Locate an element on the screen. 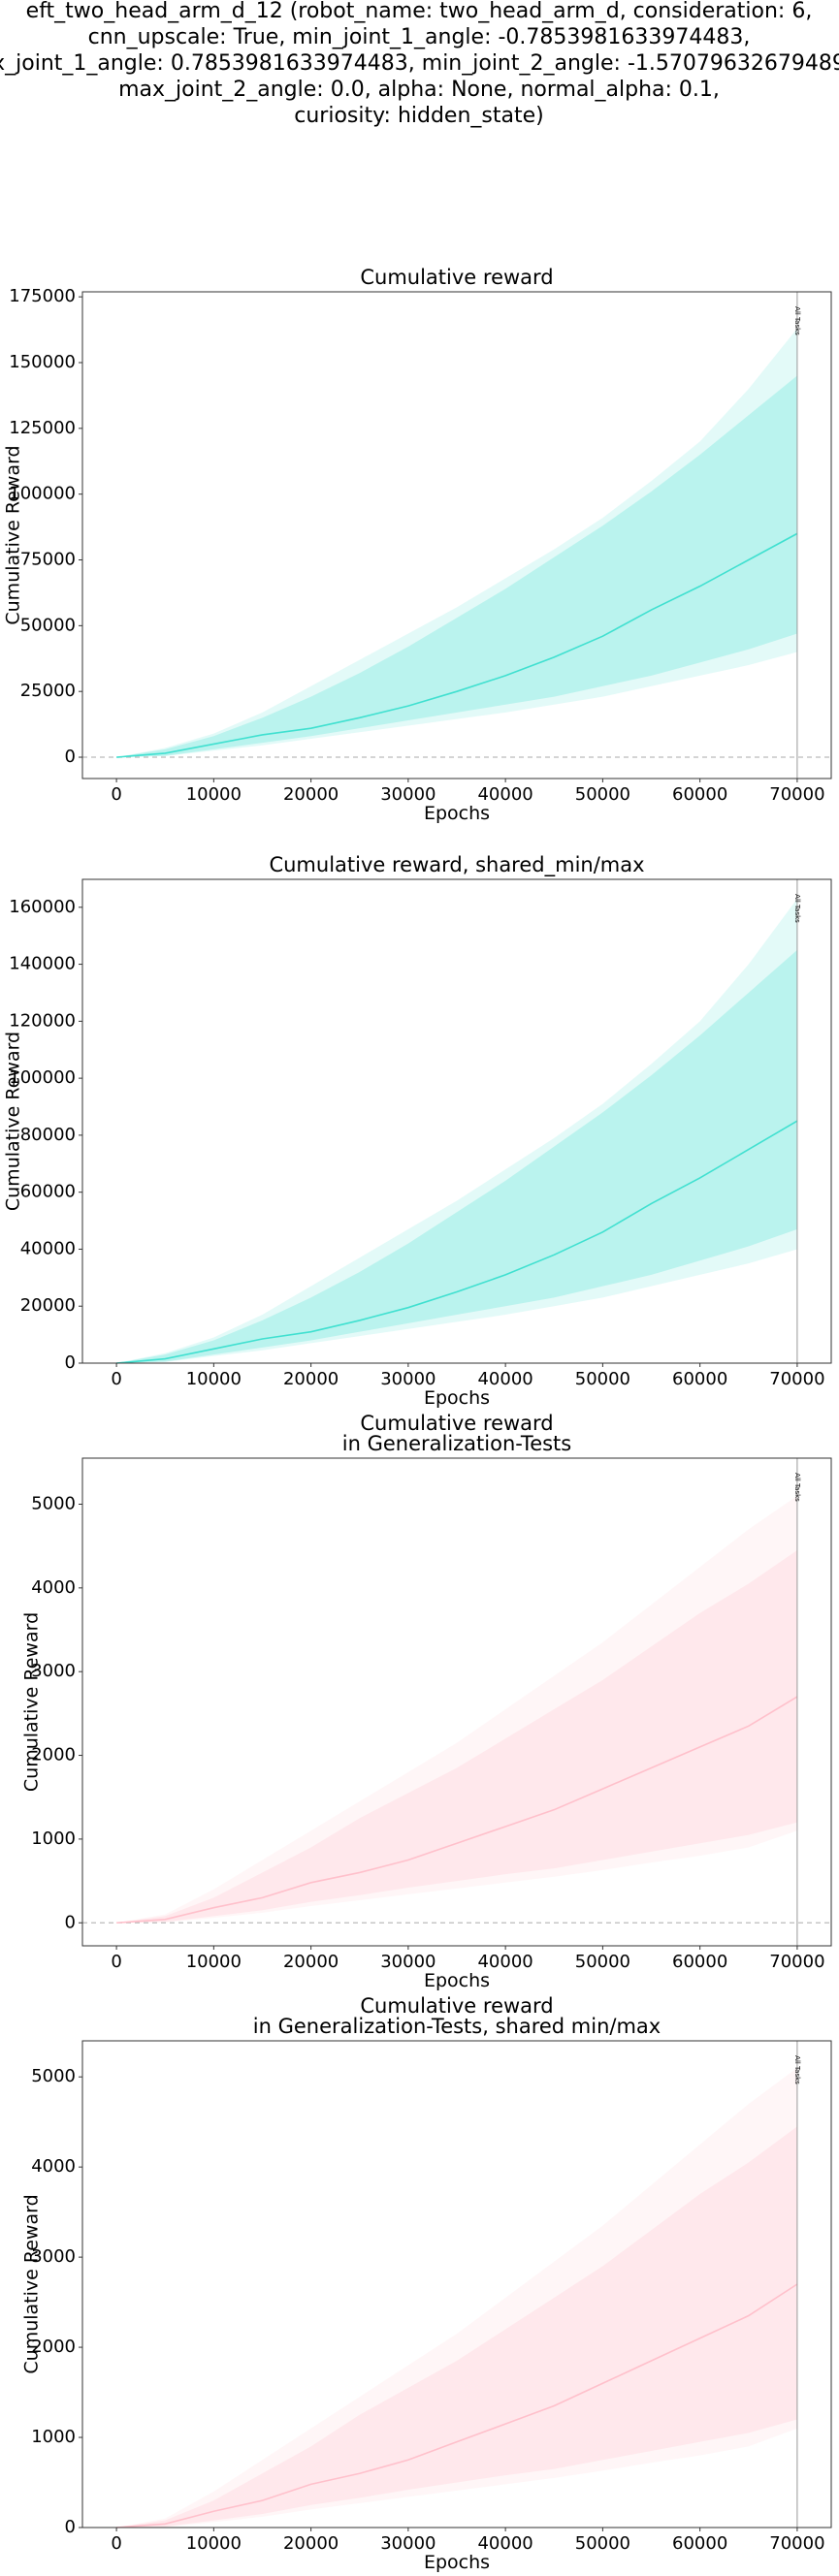  y-tick-label: 20000 is located at coordinates (48, 1305).